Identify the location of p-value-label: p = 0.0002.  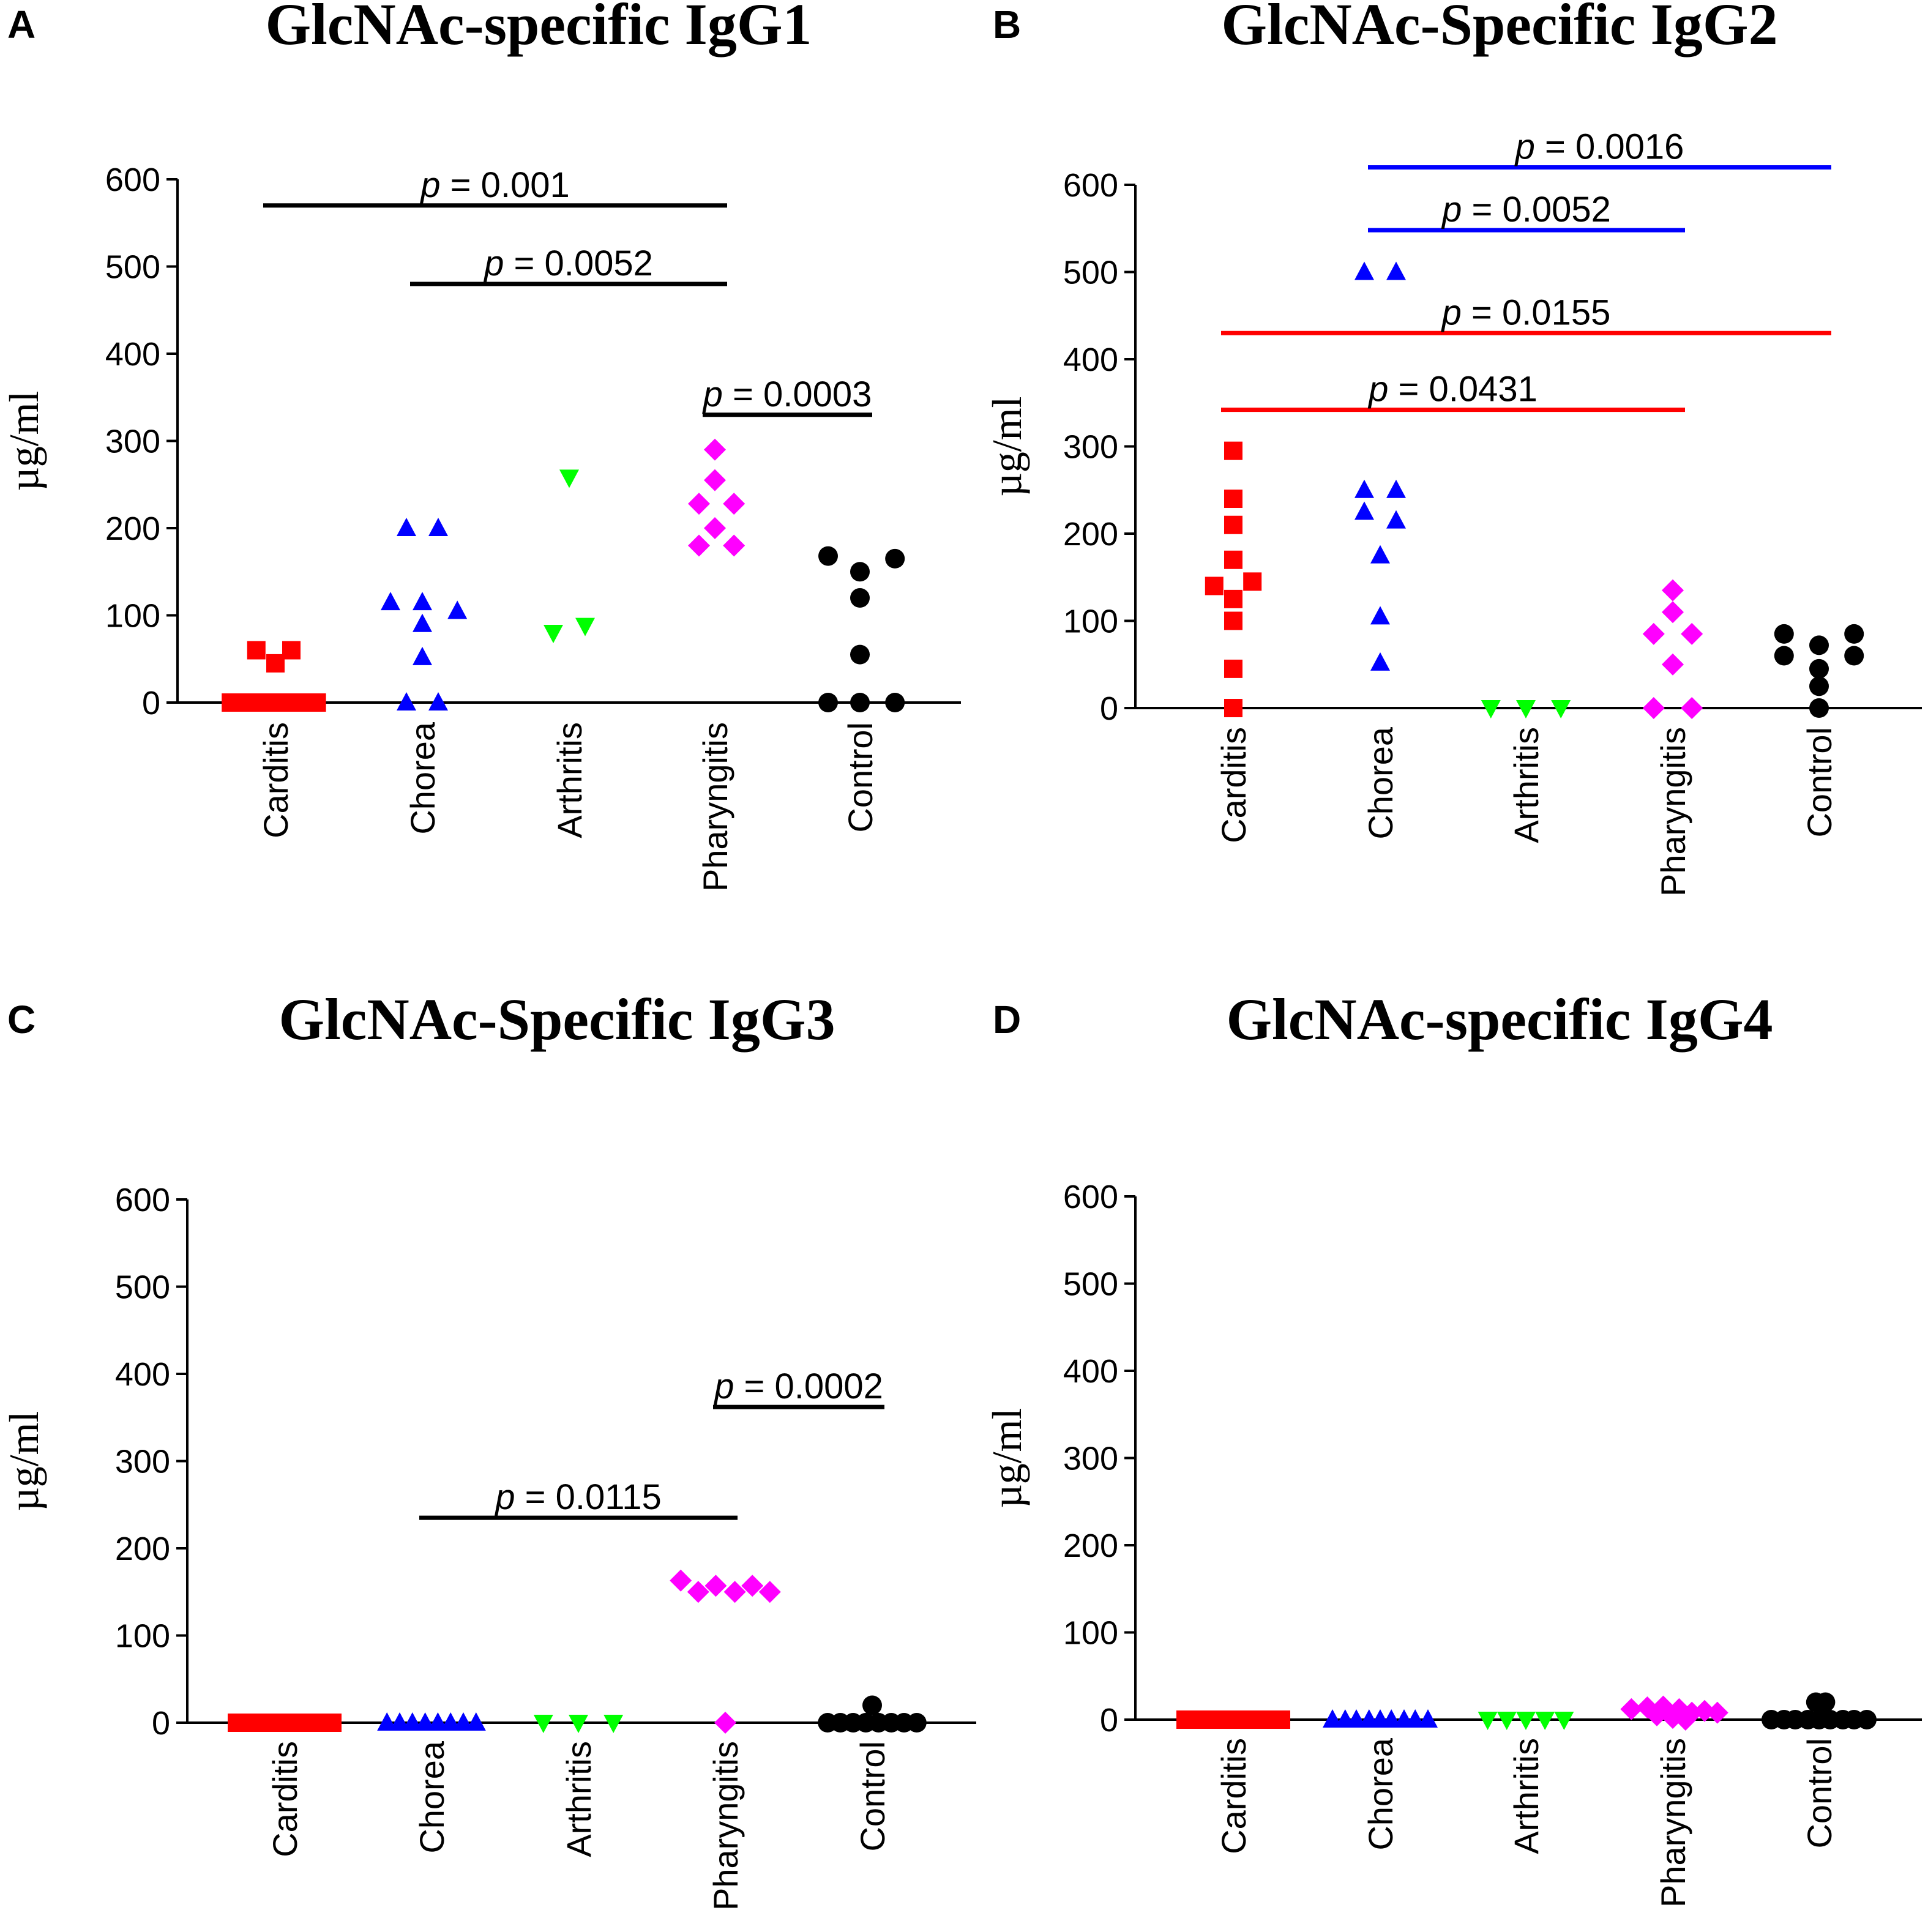
(798, 1386).